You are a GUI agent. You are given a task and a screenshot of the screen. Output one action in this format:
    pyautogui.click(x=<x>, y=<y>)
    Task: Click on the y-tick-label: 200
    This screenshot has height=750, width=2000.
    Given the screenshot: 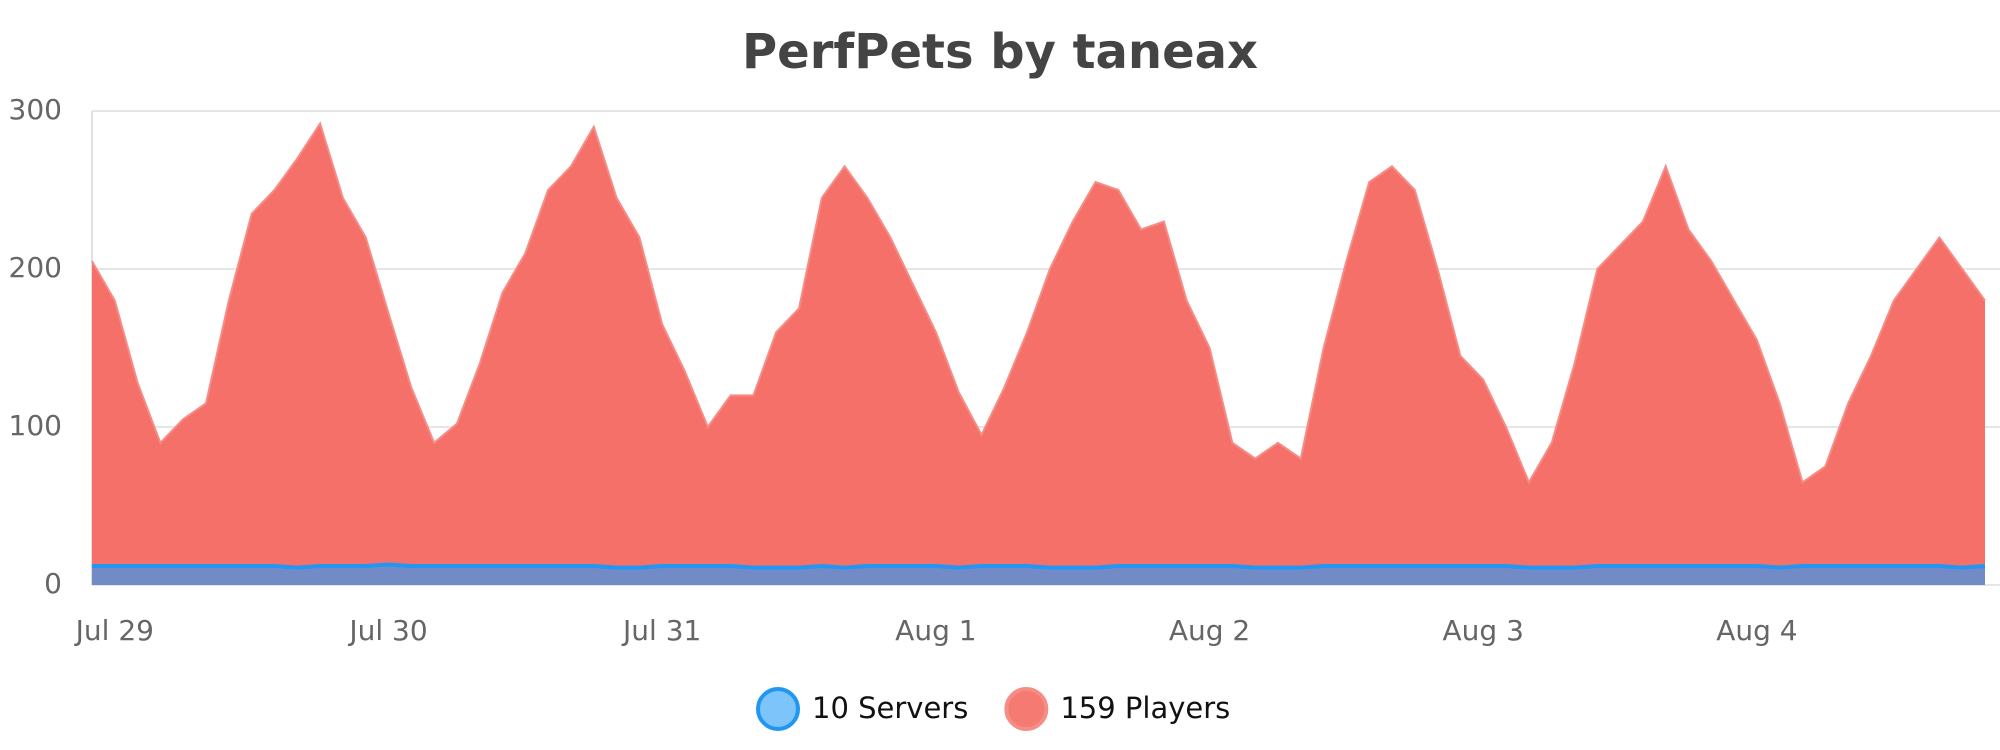 What is the action you would take?
    pyautogui.click(x=35, y=267)
    